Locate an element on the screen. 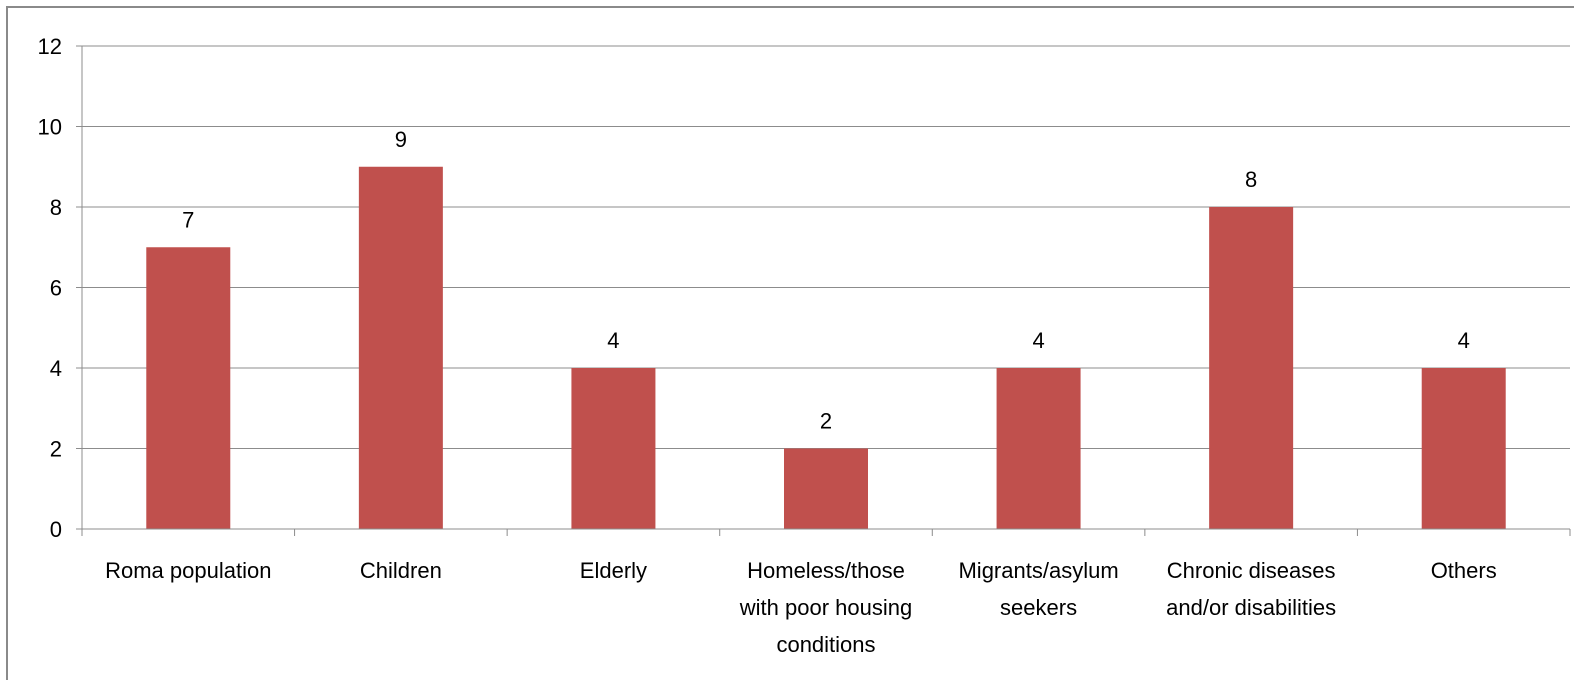  x-category-label: Elderly is located at coordinates (613, 570).